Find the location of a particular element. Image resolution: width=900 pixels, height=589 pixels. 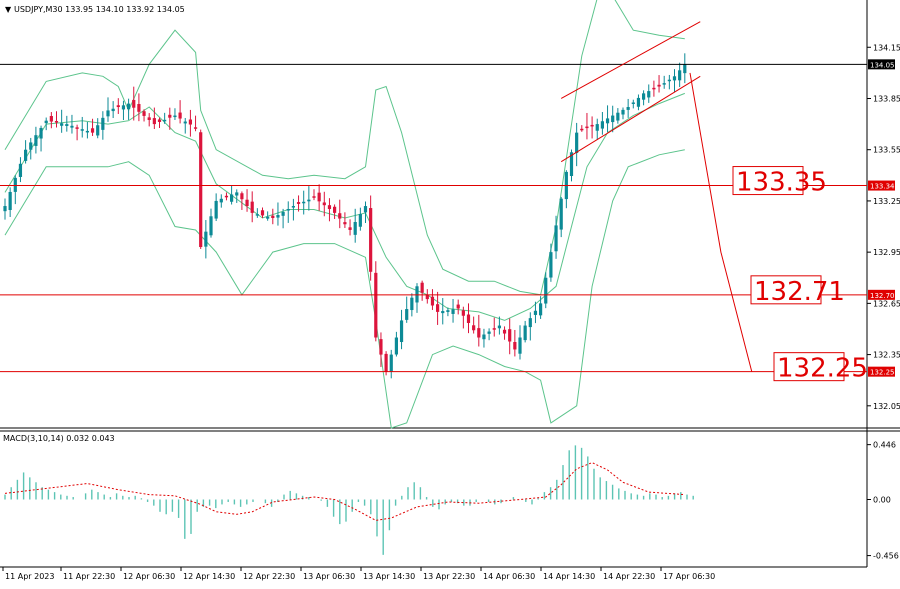

time-tick-label: 14 Apr 14:30 is located at coordinates (569, 576).